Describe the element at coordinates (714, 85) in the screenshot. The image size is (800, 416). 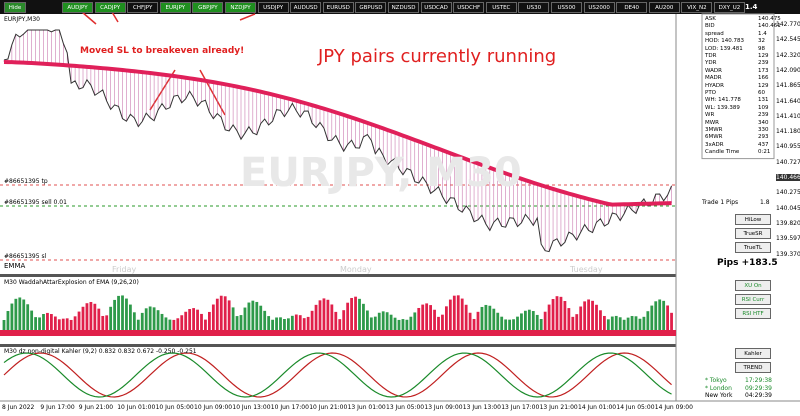
I see `panel-key: HYADR` at that location.